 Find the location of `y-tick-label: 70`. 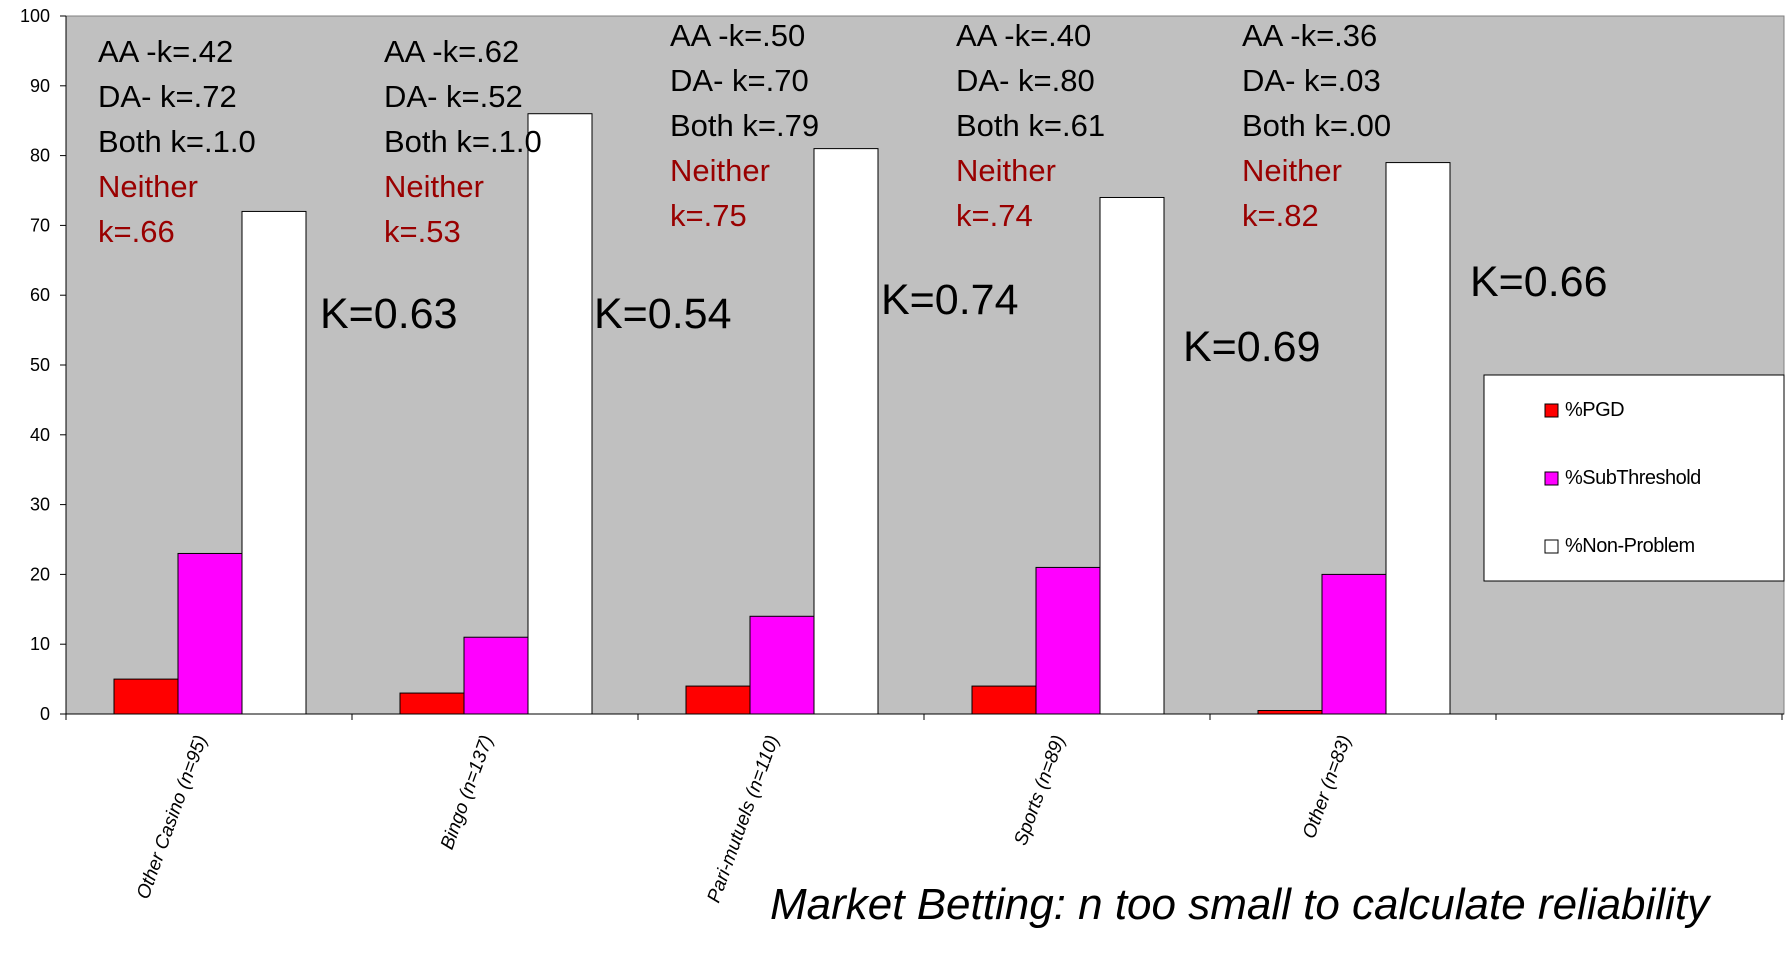

y-tick-label: 70 is located at coordinates (40, 225).